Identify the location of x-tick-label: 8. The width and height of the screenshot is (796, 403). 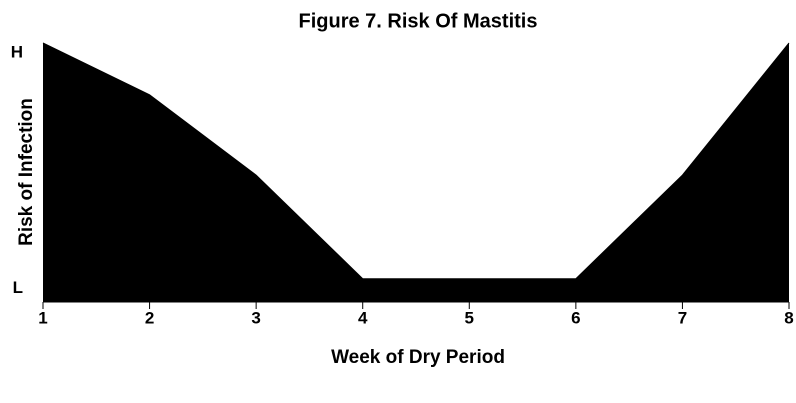
(788, 317).